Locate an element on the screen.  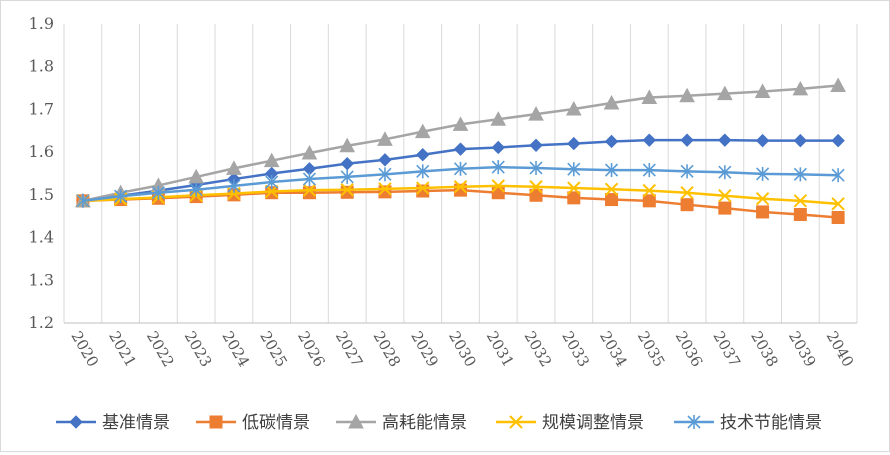
legend-label: 高耗能情景 is located at coordinates (424, 423).